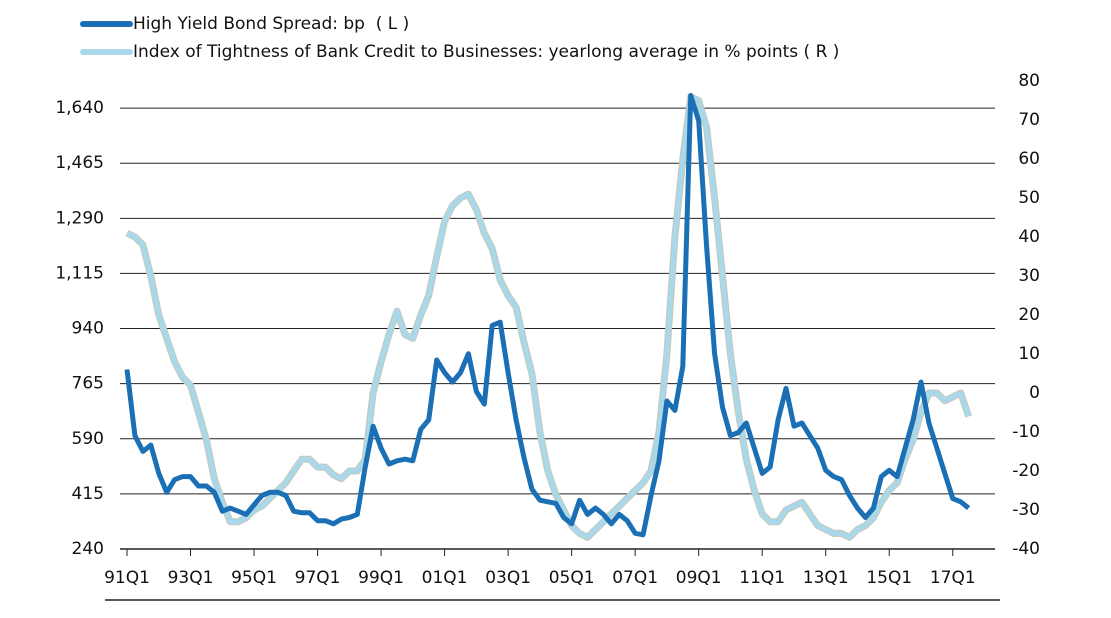 This screenshot has height=618, width=1111. What do you see at coordinates (381, 578) in the screenshot?
I see `x-tick-label: 99Q1` at bounding box center [381, 578].